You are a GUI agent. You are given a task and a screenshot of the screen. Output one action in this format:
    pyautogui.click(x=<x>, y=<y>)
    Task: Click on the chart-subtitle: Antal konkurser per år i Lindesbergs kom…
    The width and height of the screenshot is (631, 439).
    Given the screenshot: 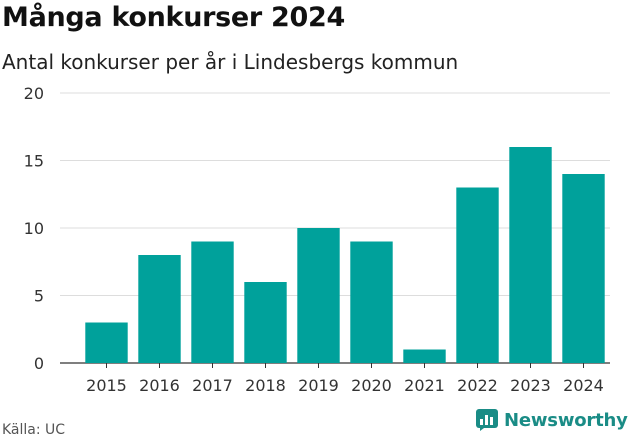 What is the action you would take?
    pyautogui.click(x=230, y=62)
    